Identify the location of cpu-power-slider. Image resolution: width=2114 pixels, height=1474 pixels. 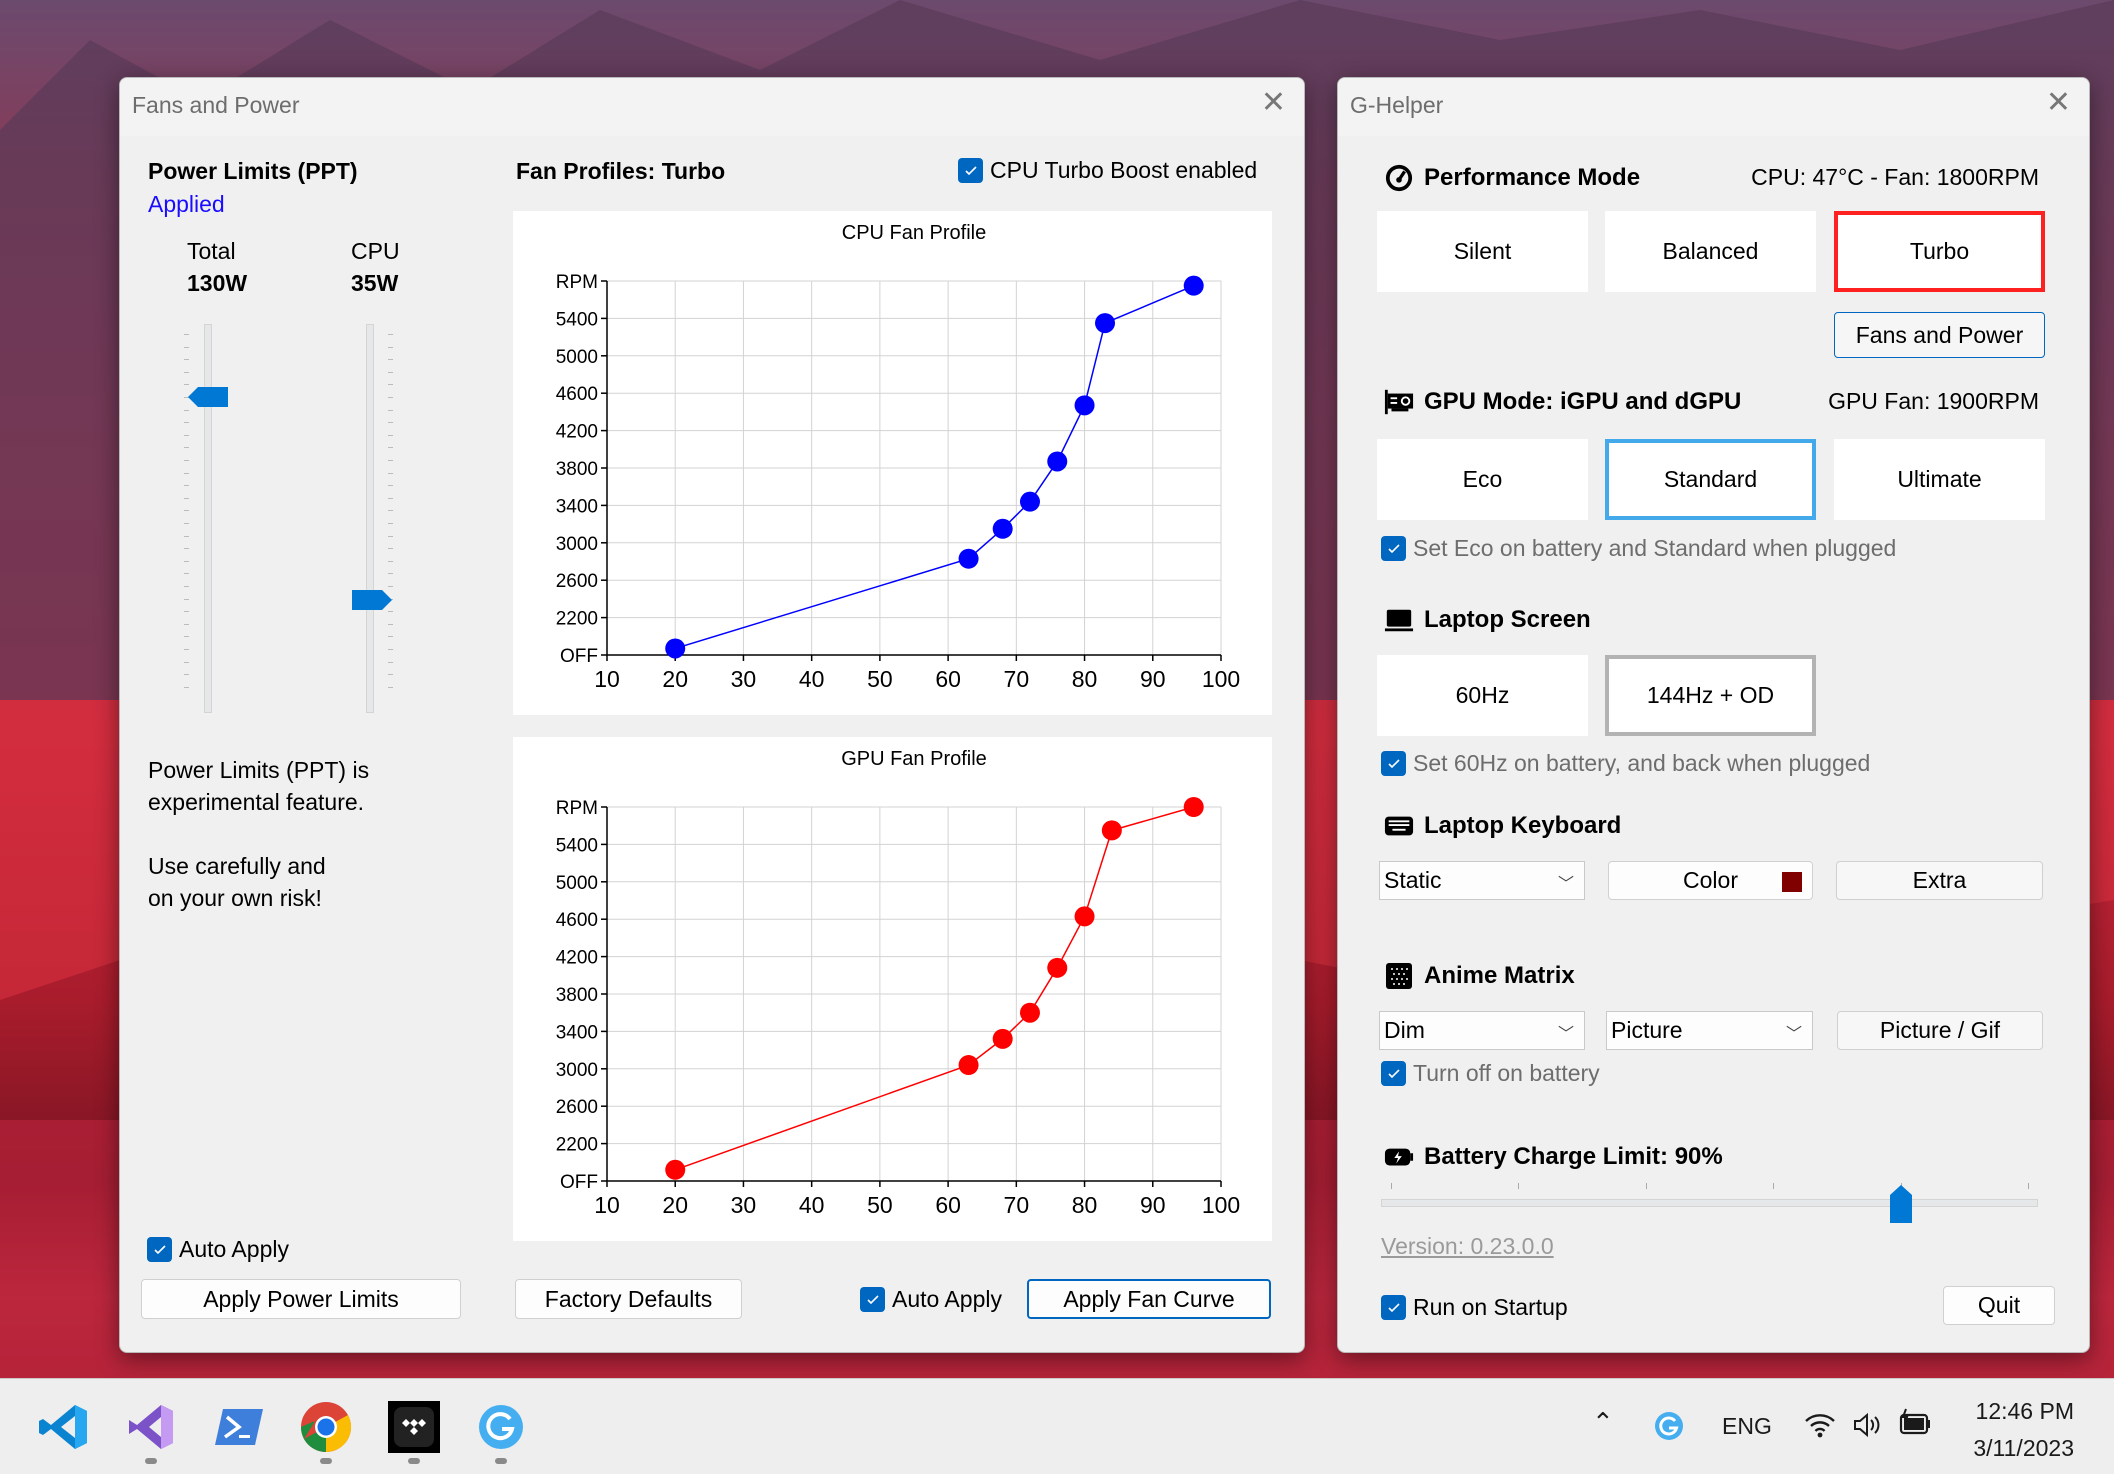
(370, 519).